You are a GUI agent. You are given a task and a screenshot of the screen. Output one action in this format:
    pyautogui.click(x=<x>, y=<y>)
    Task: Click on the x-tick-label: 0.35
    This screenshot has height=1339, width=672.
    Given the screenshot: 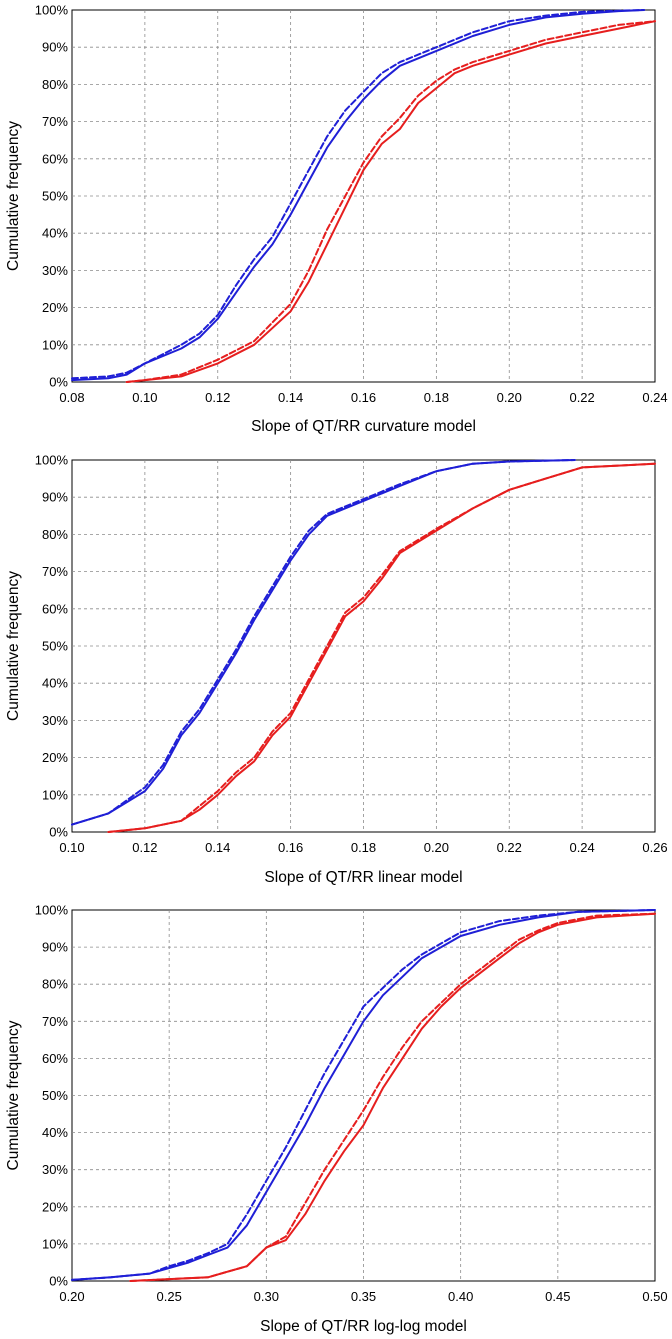 What is the action you would take?
    pyautogui.click(x=363, y=1296)
    